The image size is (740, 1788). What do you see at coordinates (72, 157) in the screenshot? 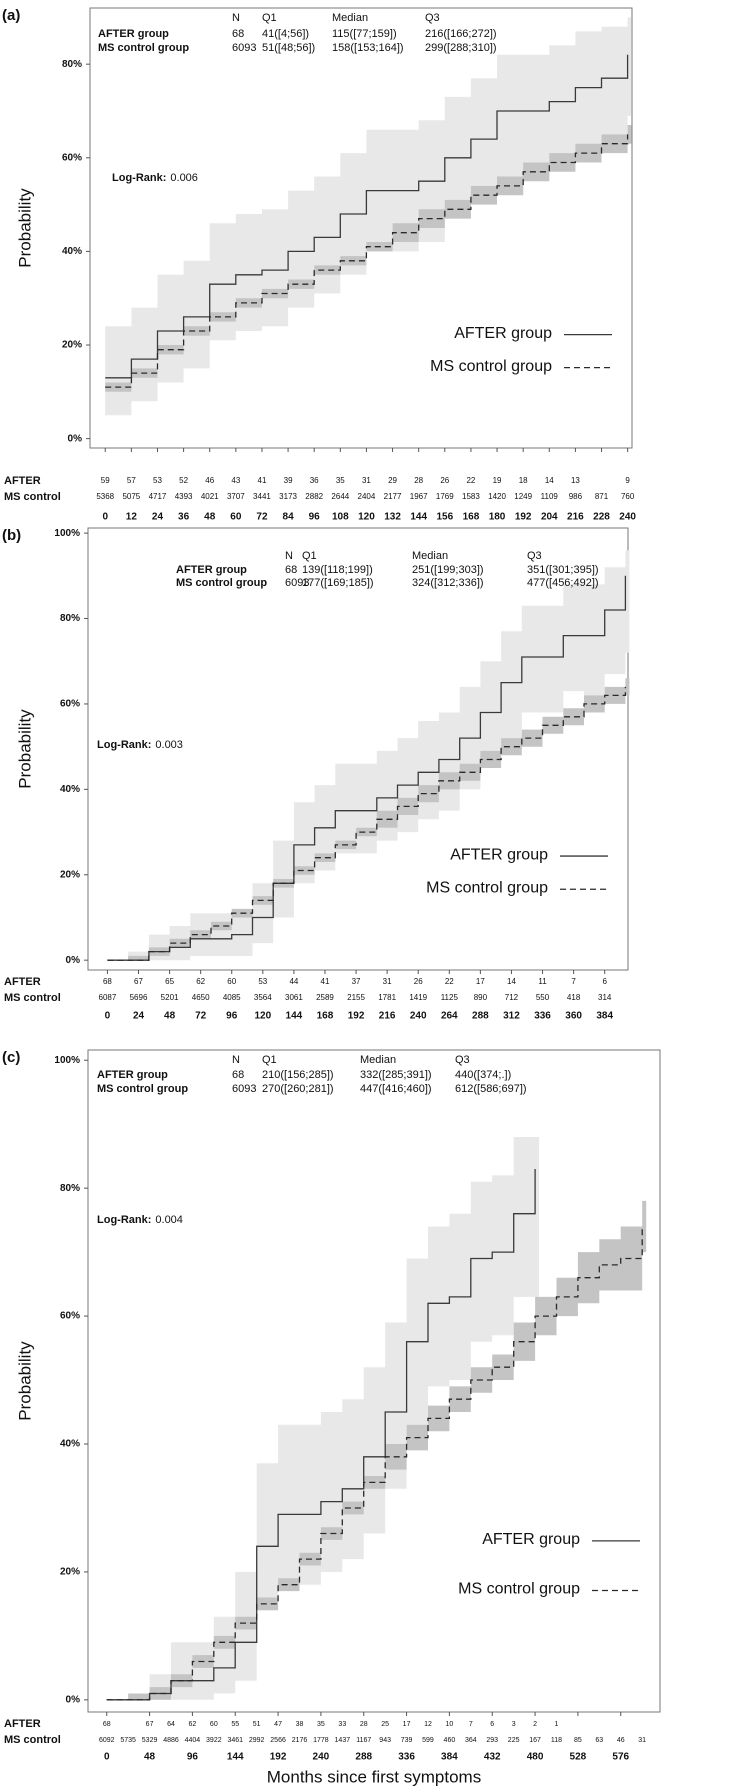
I see `y-tick-label: 60%` at bounding box center [72, 157].